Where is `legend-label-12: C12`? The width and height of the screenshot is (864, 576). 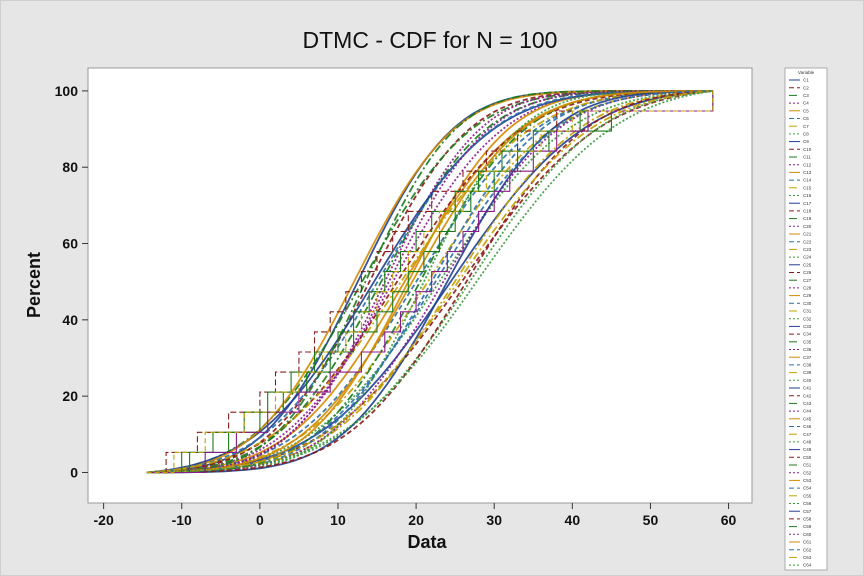
legend-label-12: C12 is located at coordinates (807, 164).